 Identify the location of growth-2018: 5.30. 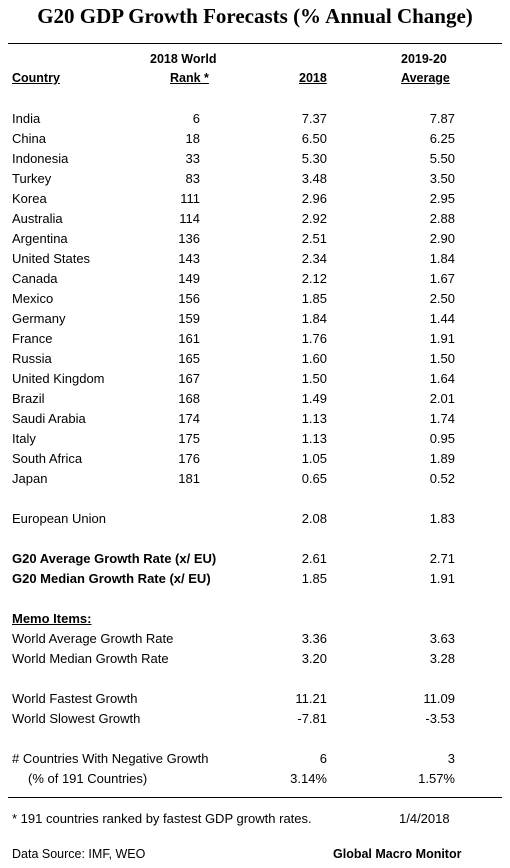
(314, 158).